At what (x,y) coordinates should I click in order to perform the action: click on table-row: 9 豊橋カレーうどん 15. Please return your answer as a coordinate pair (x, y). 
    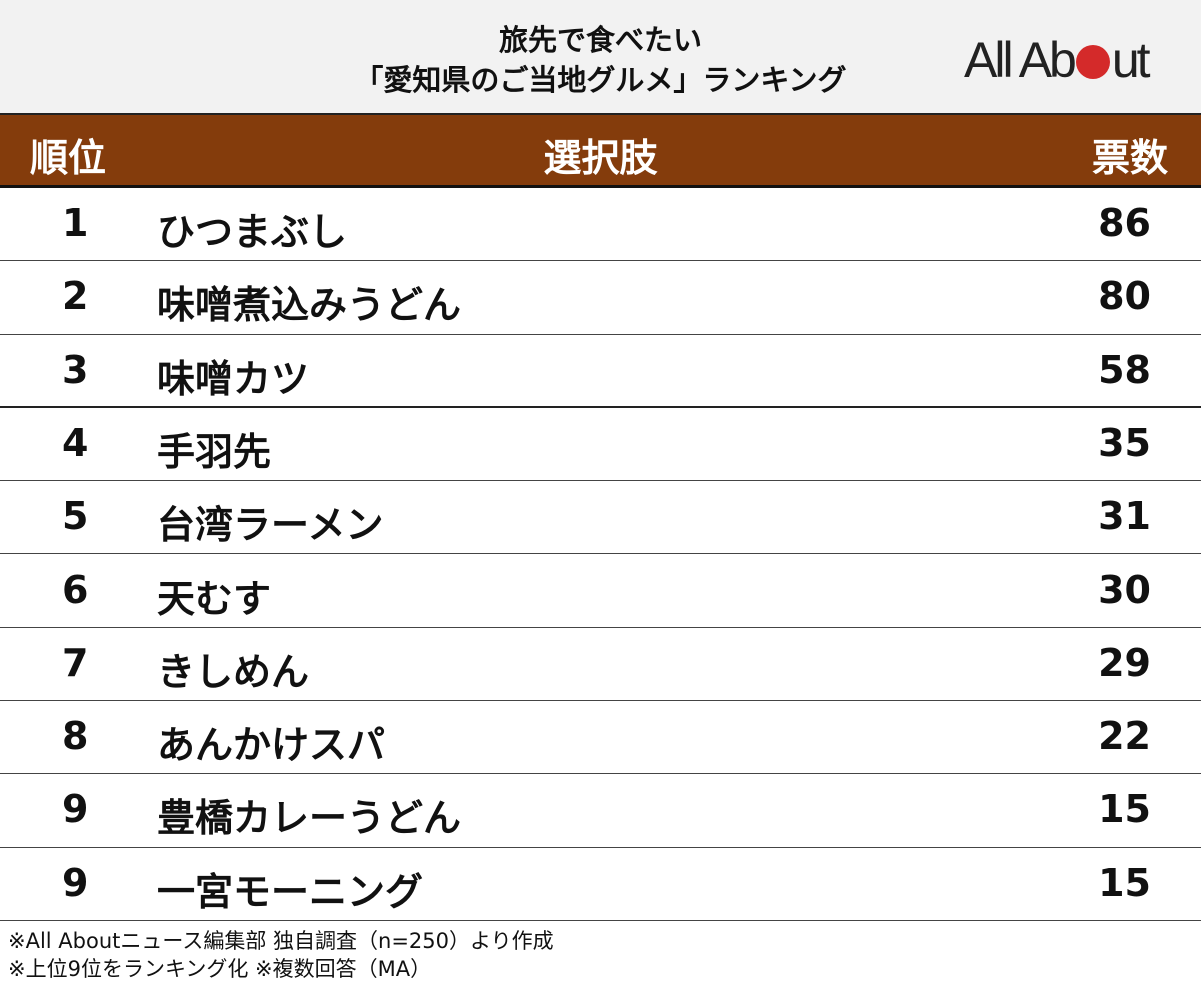
    Looking at the image, I should click on (600, 811).